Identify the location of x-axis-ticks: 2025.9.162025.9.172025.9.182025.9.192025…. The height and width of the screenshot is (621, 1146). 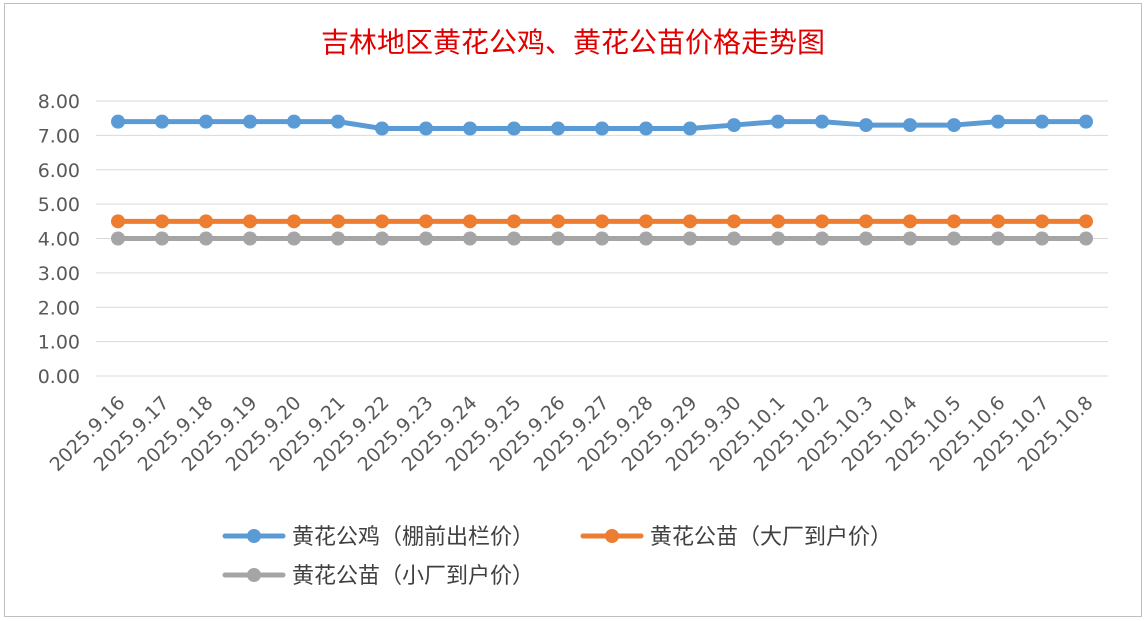
(572, 434).